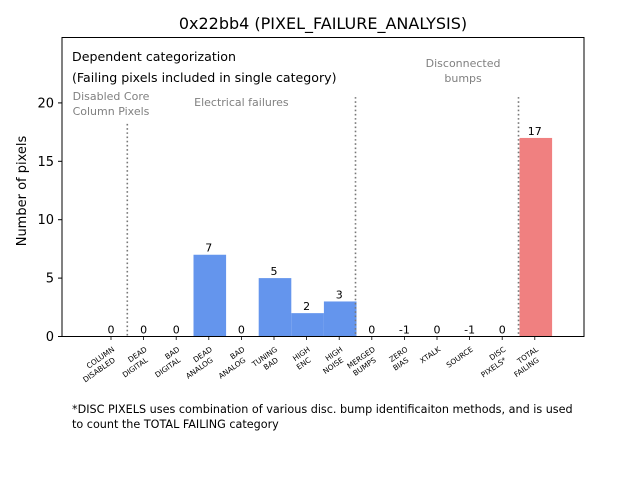 This screenshot has height=480, width=640. Describe the element at coordinates (363, 362) in the screenshot. I see `x-tick-label: MERGEDBUMPS` at that location.